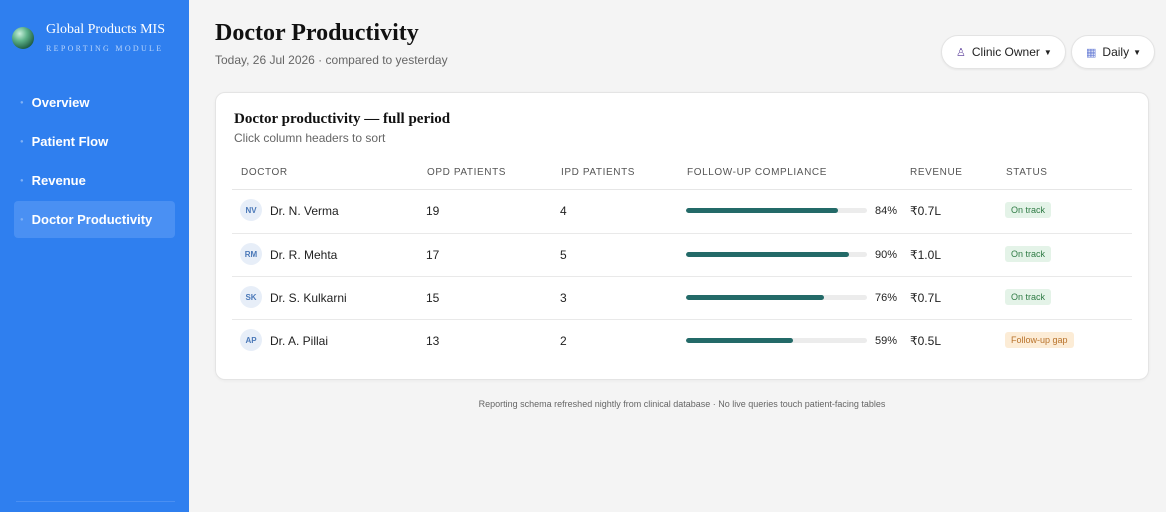  I want to click on compliance-percent: 90%, so click(886, 255).